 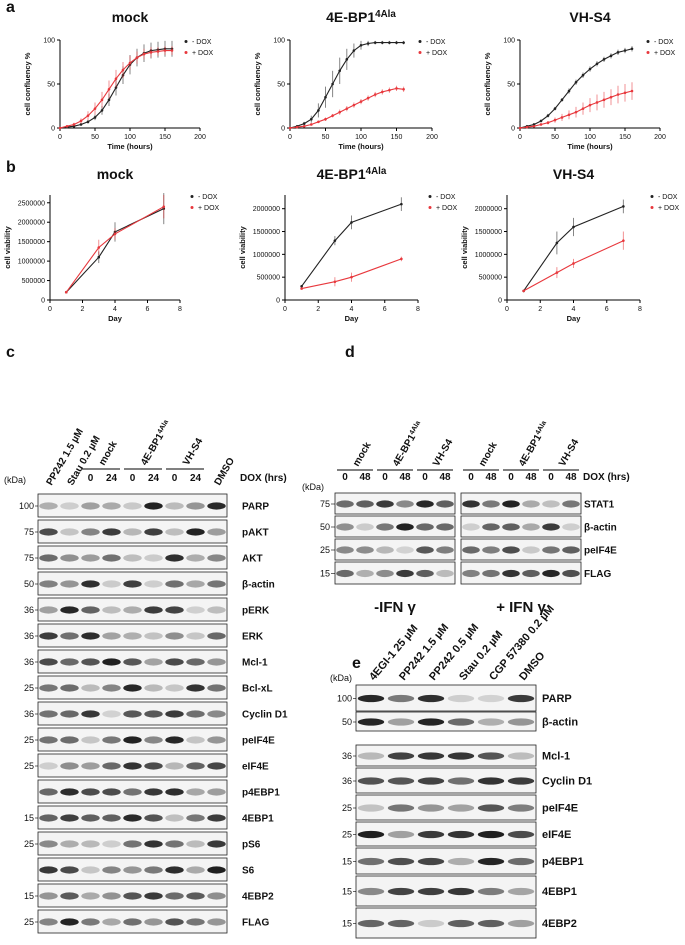 I want to click on chart-title: VH-S4, so click(x=589, y=17).